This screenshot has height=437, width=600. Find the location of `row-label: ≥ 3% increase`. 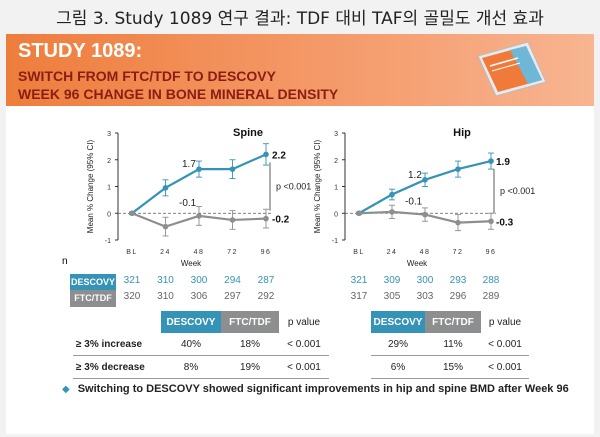

row-label: ≥ 3% increase is located at coordinates (117, 344).